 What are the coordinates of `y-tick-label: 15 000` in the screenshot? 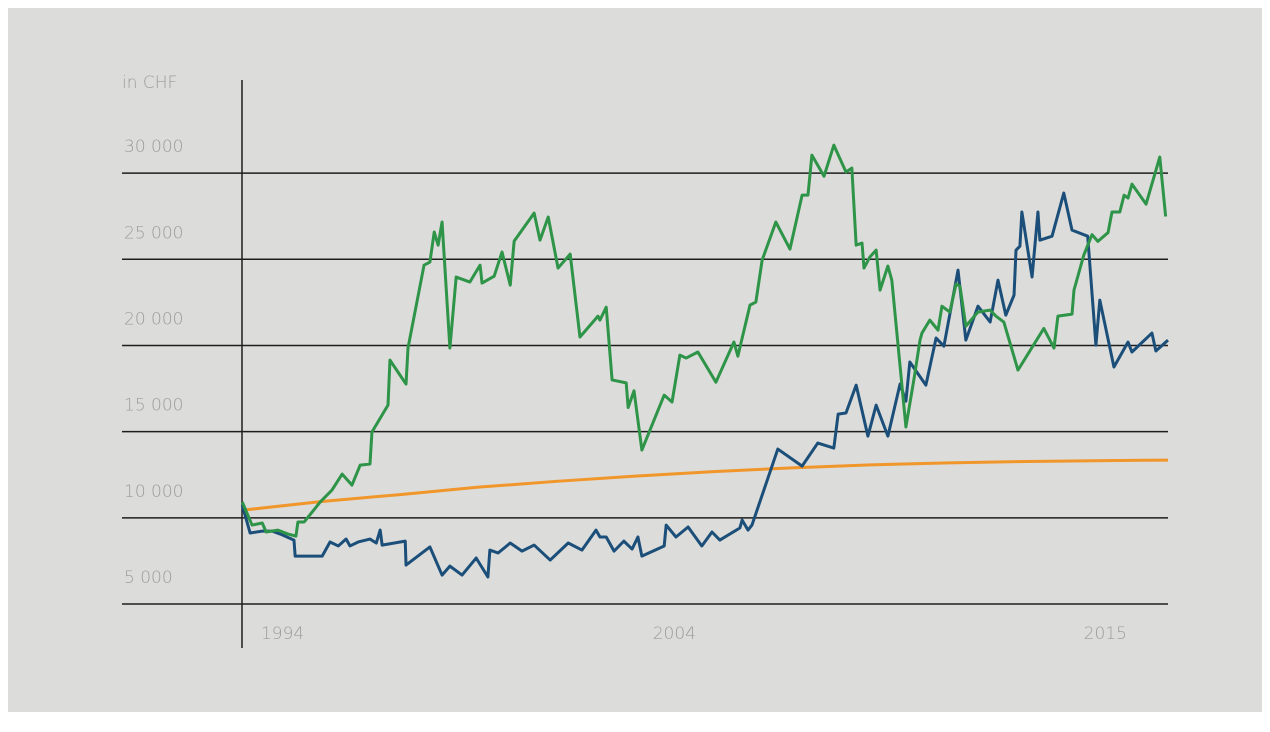 It's located at (153, 406).